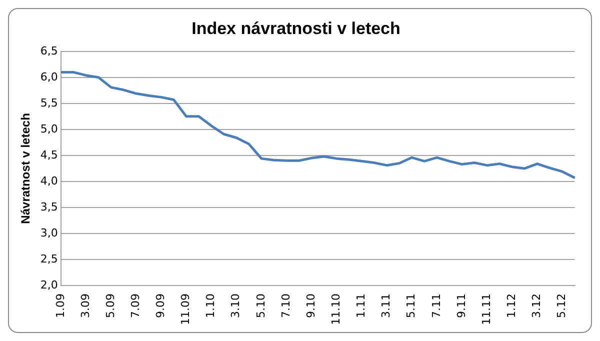  What do you see at coordinates (49, 155) in the screenshot?
I see `y-tick-label: 4,5` at bounding box center [49, 155].